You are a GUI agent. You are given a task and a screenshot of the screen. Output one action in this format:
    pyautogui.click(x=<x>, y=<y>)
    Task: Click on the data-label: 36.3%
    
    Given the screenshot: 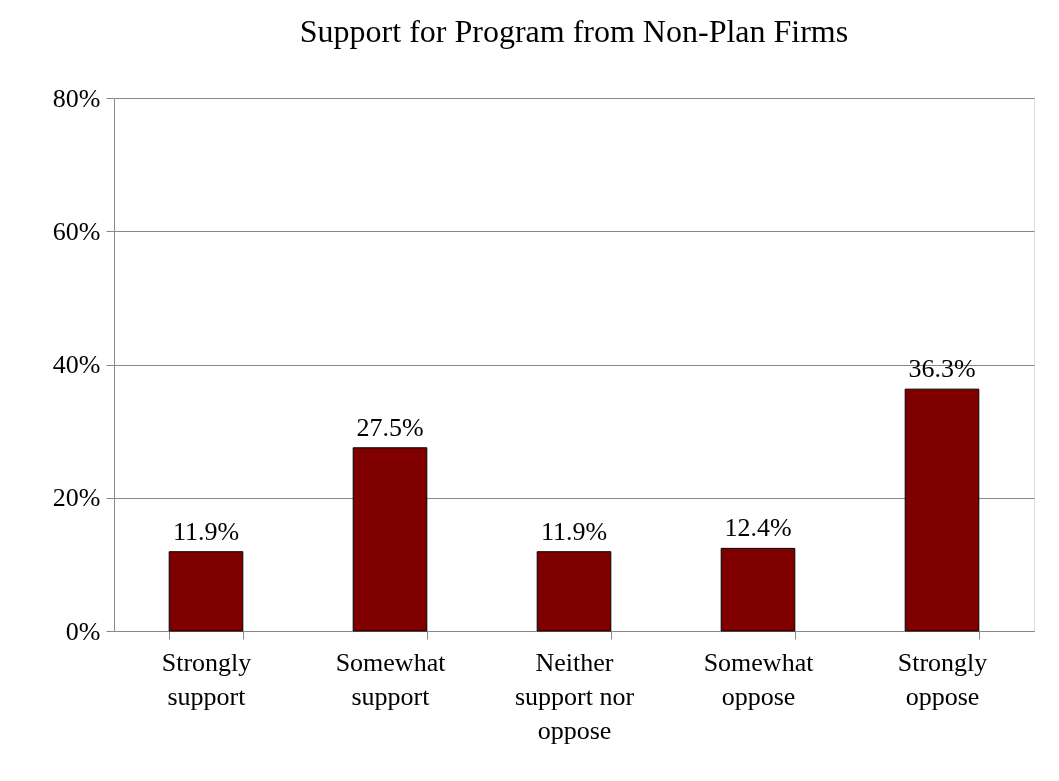 What is the action you would take?
    pyautogui.click(x=942, y=369)
    